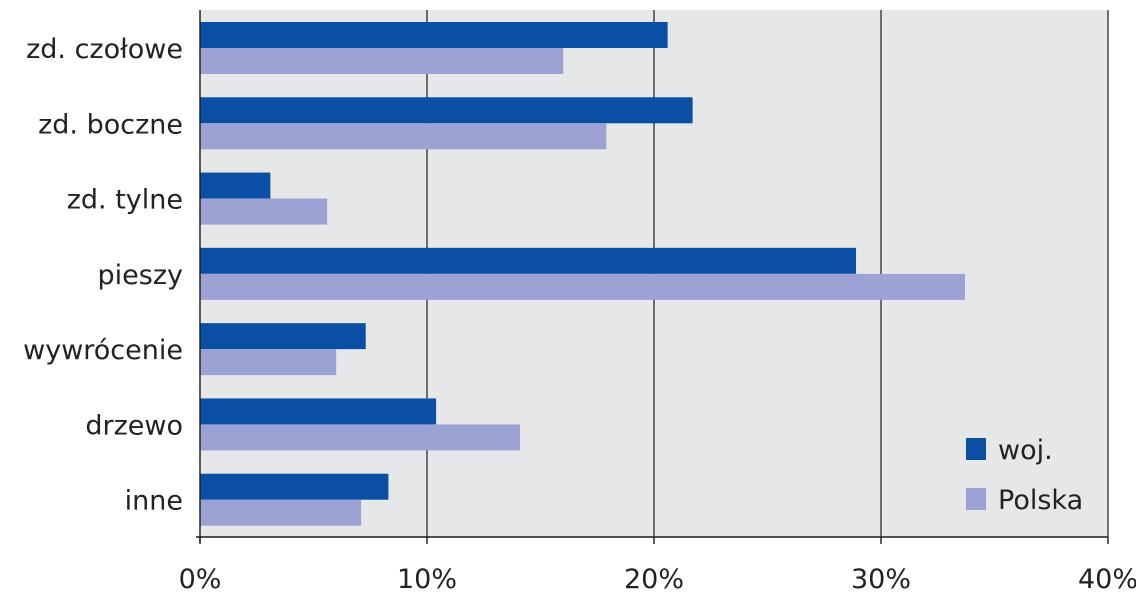 This screenshot has height=600, width=1136. I want to click on category-label: drzewo, so click(134, 425).